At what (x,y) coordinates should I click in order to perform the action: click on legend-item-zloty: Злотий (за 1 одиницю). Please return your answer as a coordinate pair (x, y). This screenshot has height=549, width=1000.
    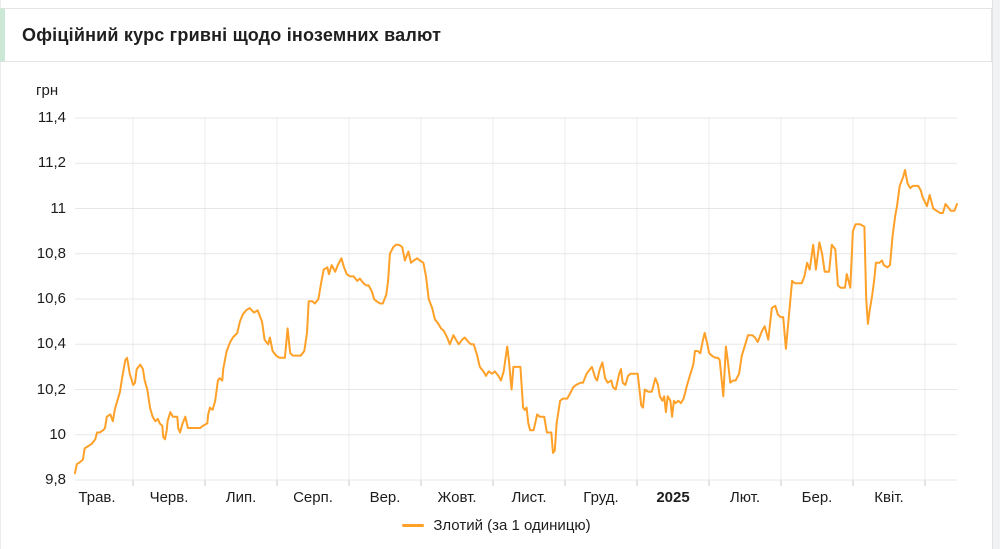
    Looking at the image, I should click on (496, 525).